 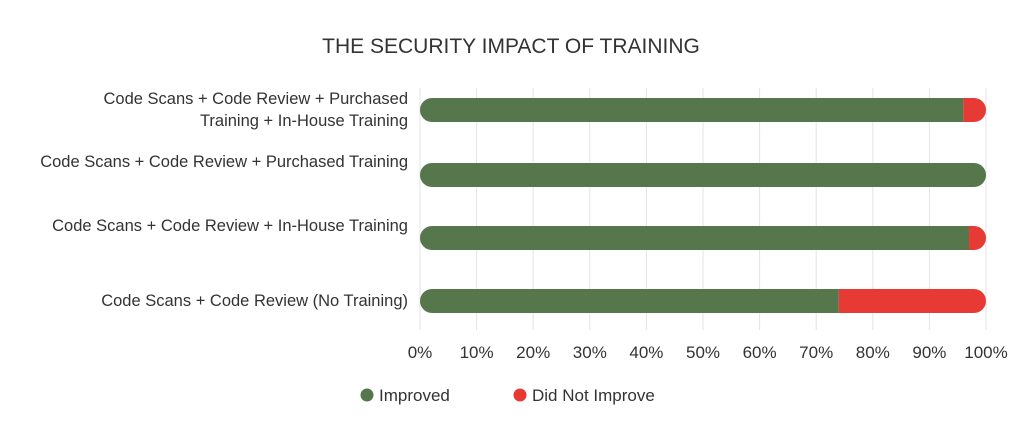 What do you see at coordinates (254, 301) in the screenshot?
I see `category-label: Code Scans + Code Review (No Training)` at bounding box center [254, 301].